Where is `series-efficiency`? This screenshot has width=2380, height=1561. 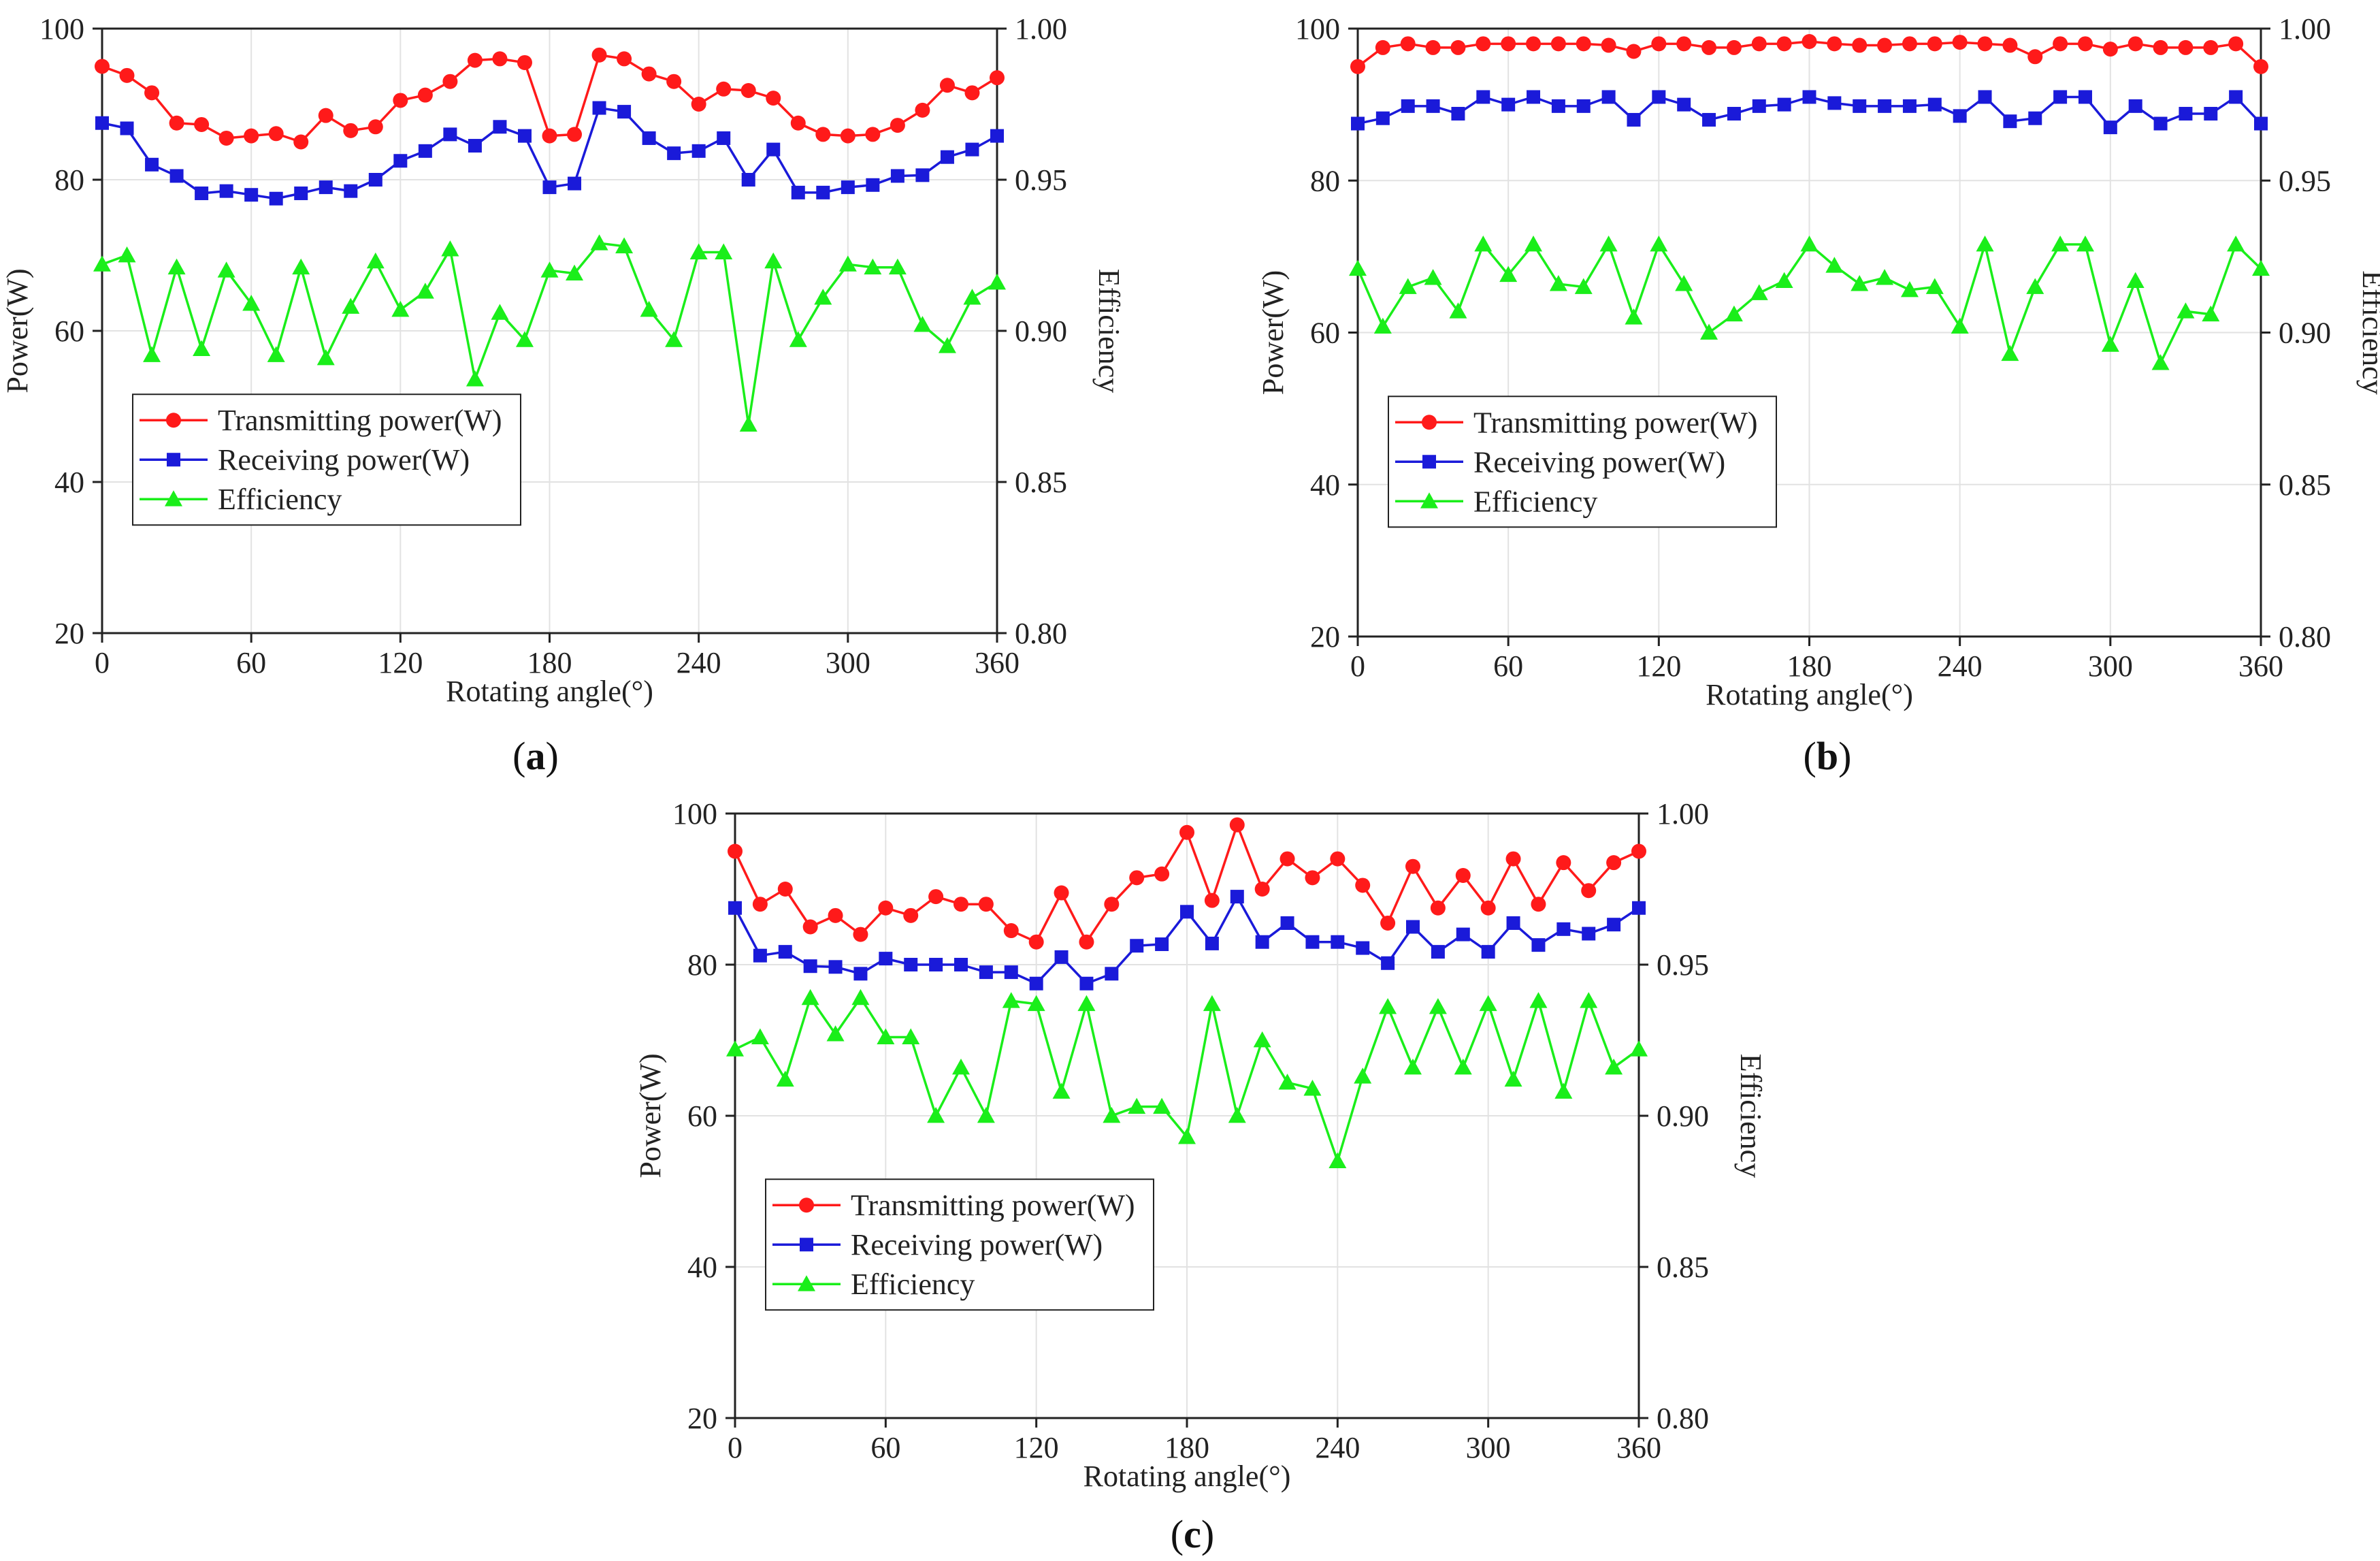
series-efficiency is located at coordinates (549, 333).